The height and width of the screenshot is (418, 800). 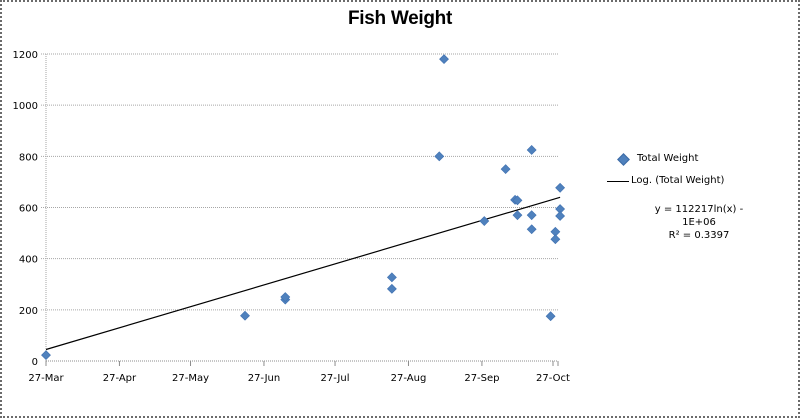 What do you see at coordinates (25, 55) in the screenshot?
I see `y-tick-label: 1200` at bounding box center [25, 55].